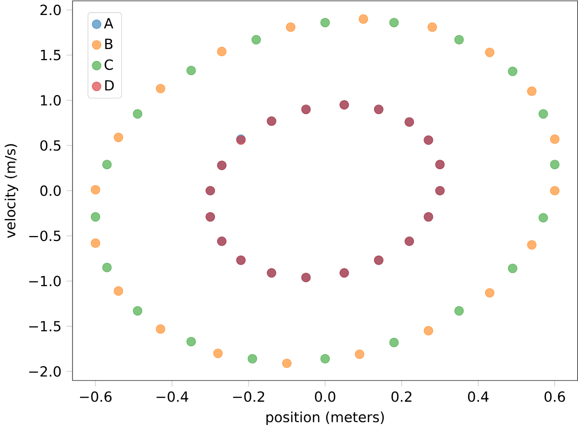 The height and width of the screenshot is (430, 578). Describe the element at coordinates (401, 397) in the screenshot. I see `x-tick-label: 0.2` at that location.